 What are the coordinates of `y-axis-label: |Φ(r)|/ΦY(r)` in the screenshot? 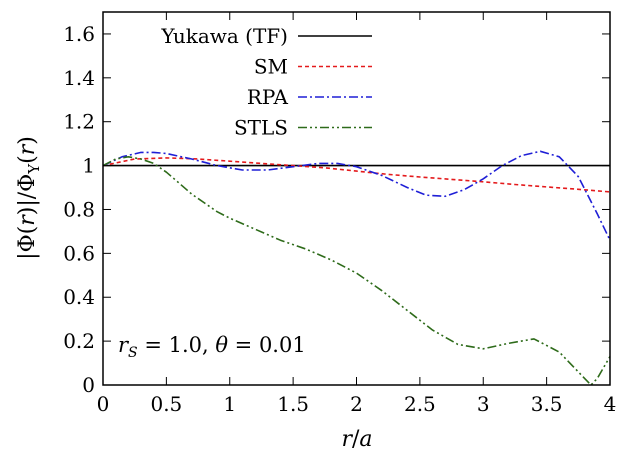 It's located at (29, 198).